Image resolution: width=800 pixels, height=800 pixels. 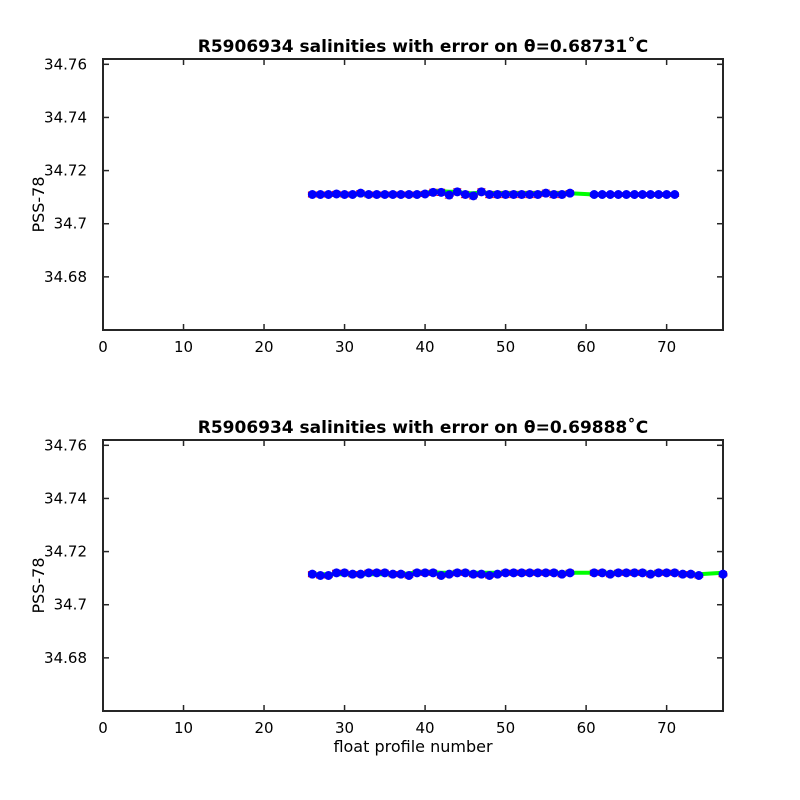 What do you see at coordinates (38, 204) in the screenshot?
I see `y-axis-label-1: PSS-78` at bounding box center [38, 204].